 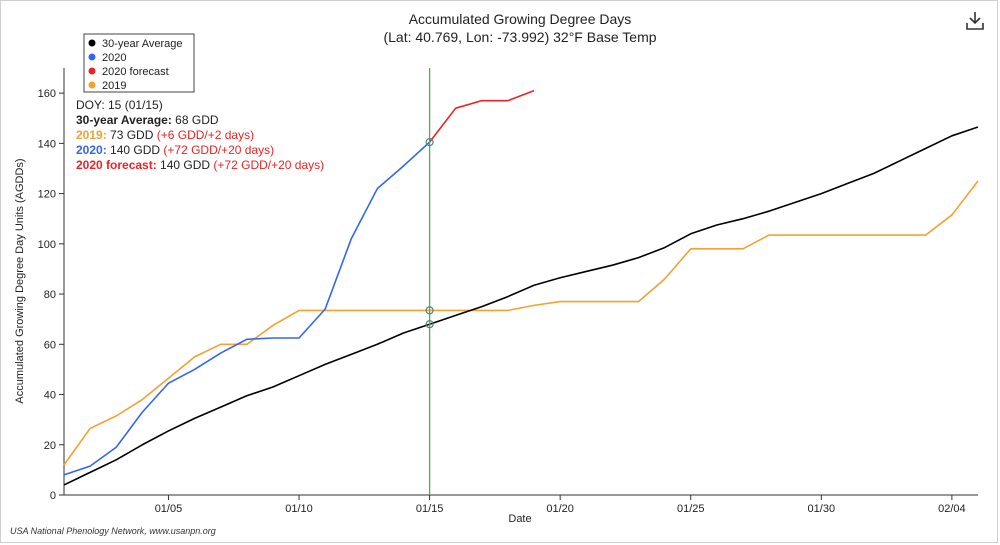 What do you see at coordinates (53, 496) in the screenshot?
I see `y-tick-label: 0` at bounding box center [53, 496].